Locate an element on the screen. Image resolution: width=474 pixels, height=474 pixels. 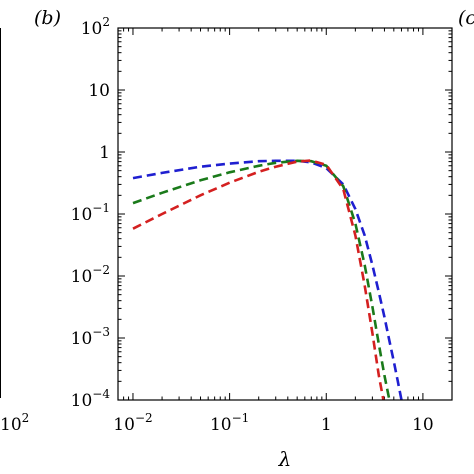
x-tick-label: 10 is located at coordinates (423, 425).